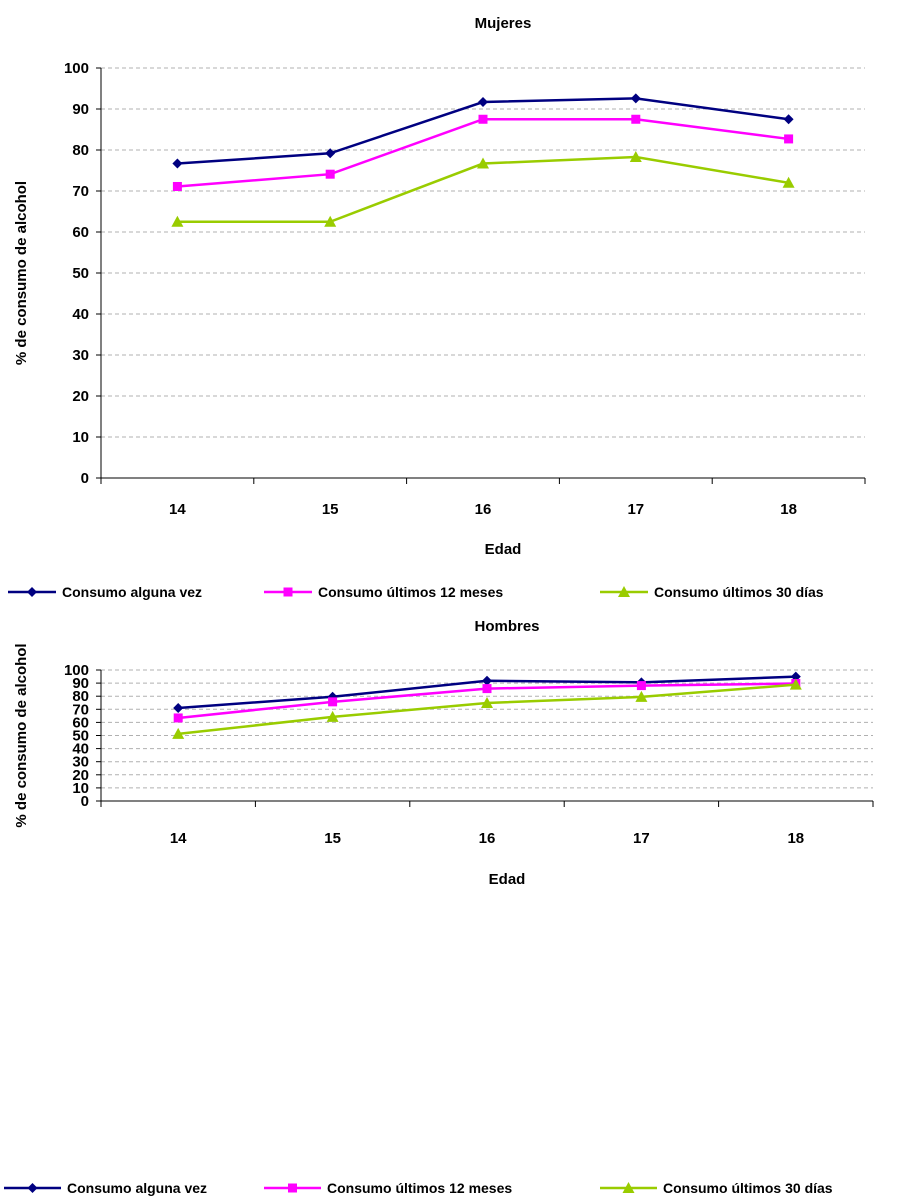 The height and width of the screenshot is (1204, 905). Describe the element at coordinates (506, 626) in the screenshot. I see `chart-title: Hombres` at that location.